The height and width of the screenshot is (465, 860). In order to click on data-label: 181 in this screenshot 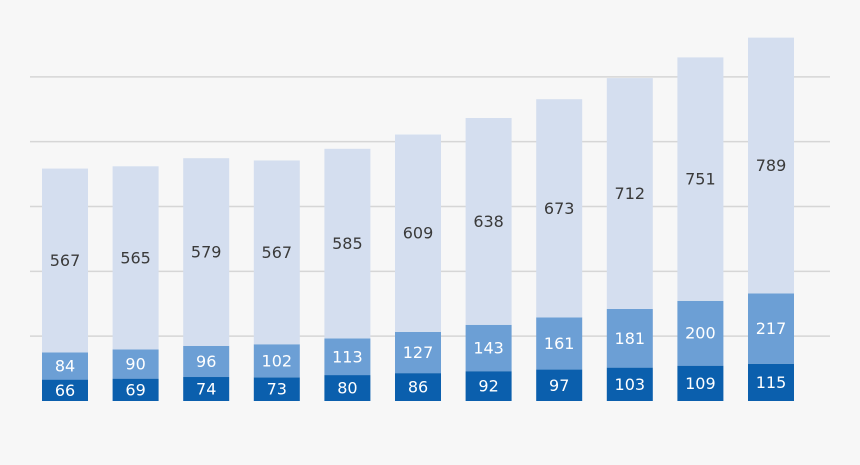, I will do `click(630, 338)`.